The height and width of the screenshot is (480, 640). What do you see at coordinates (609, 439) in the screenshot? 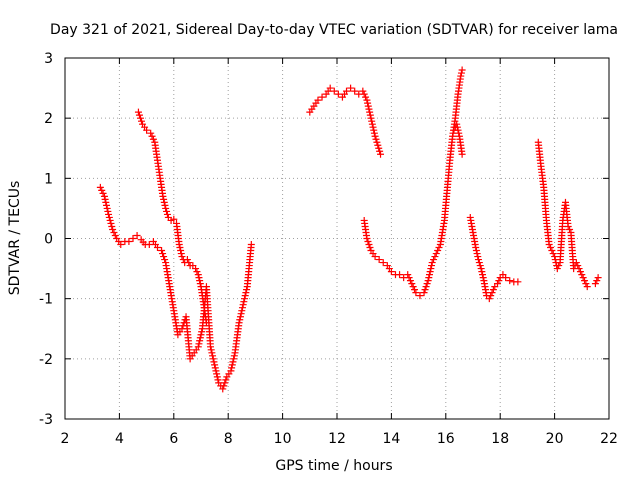
I see `x-tick-label: 22` at bounding box center [609, 439].